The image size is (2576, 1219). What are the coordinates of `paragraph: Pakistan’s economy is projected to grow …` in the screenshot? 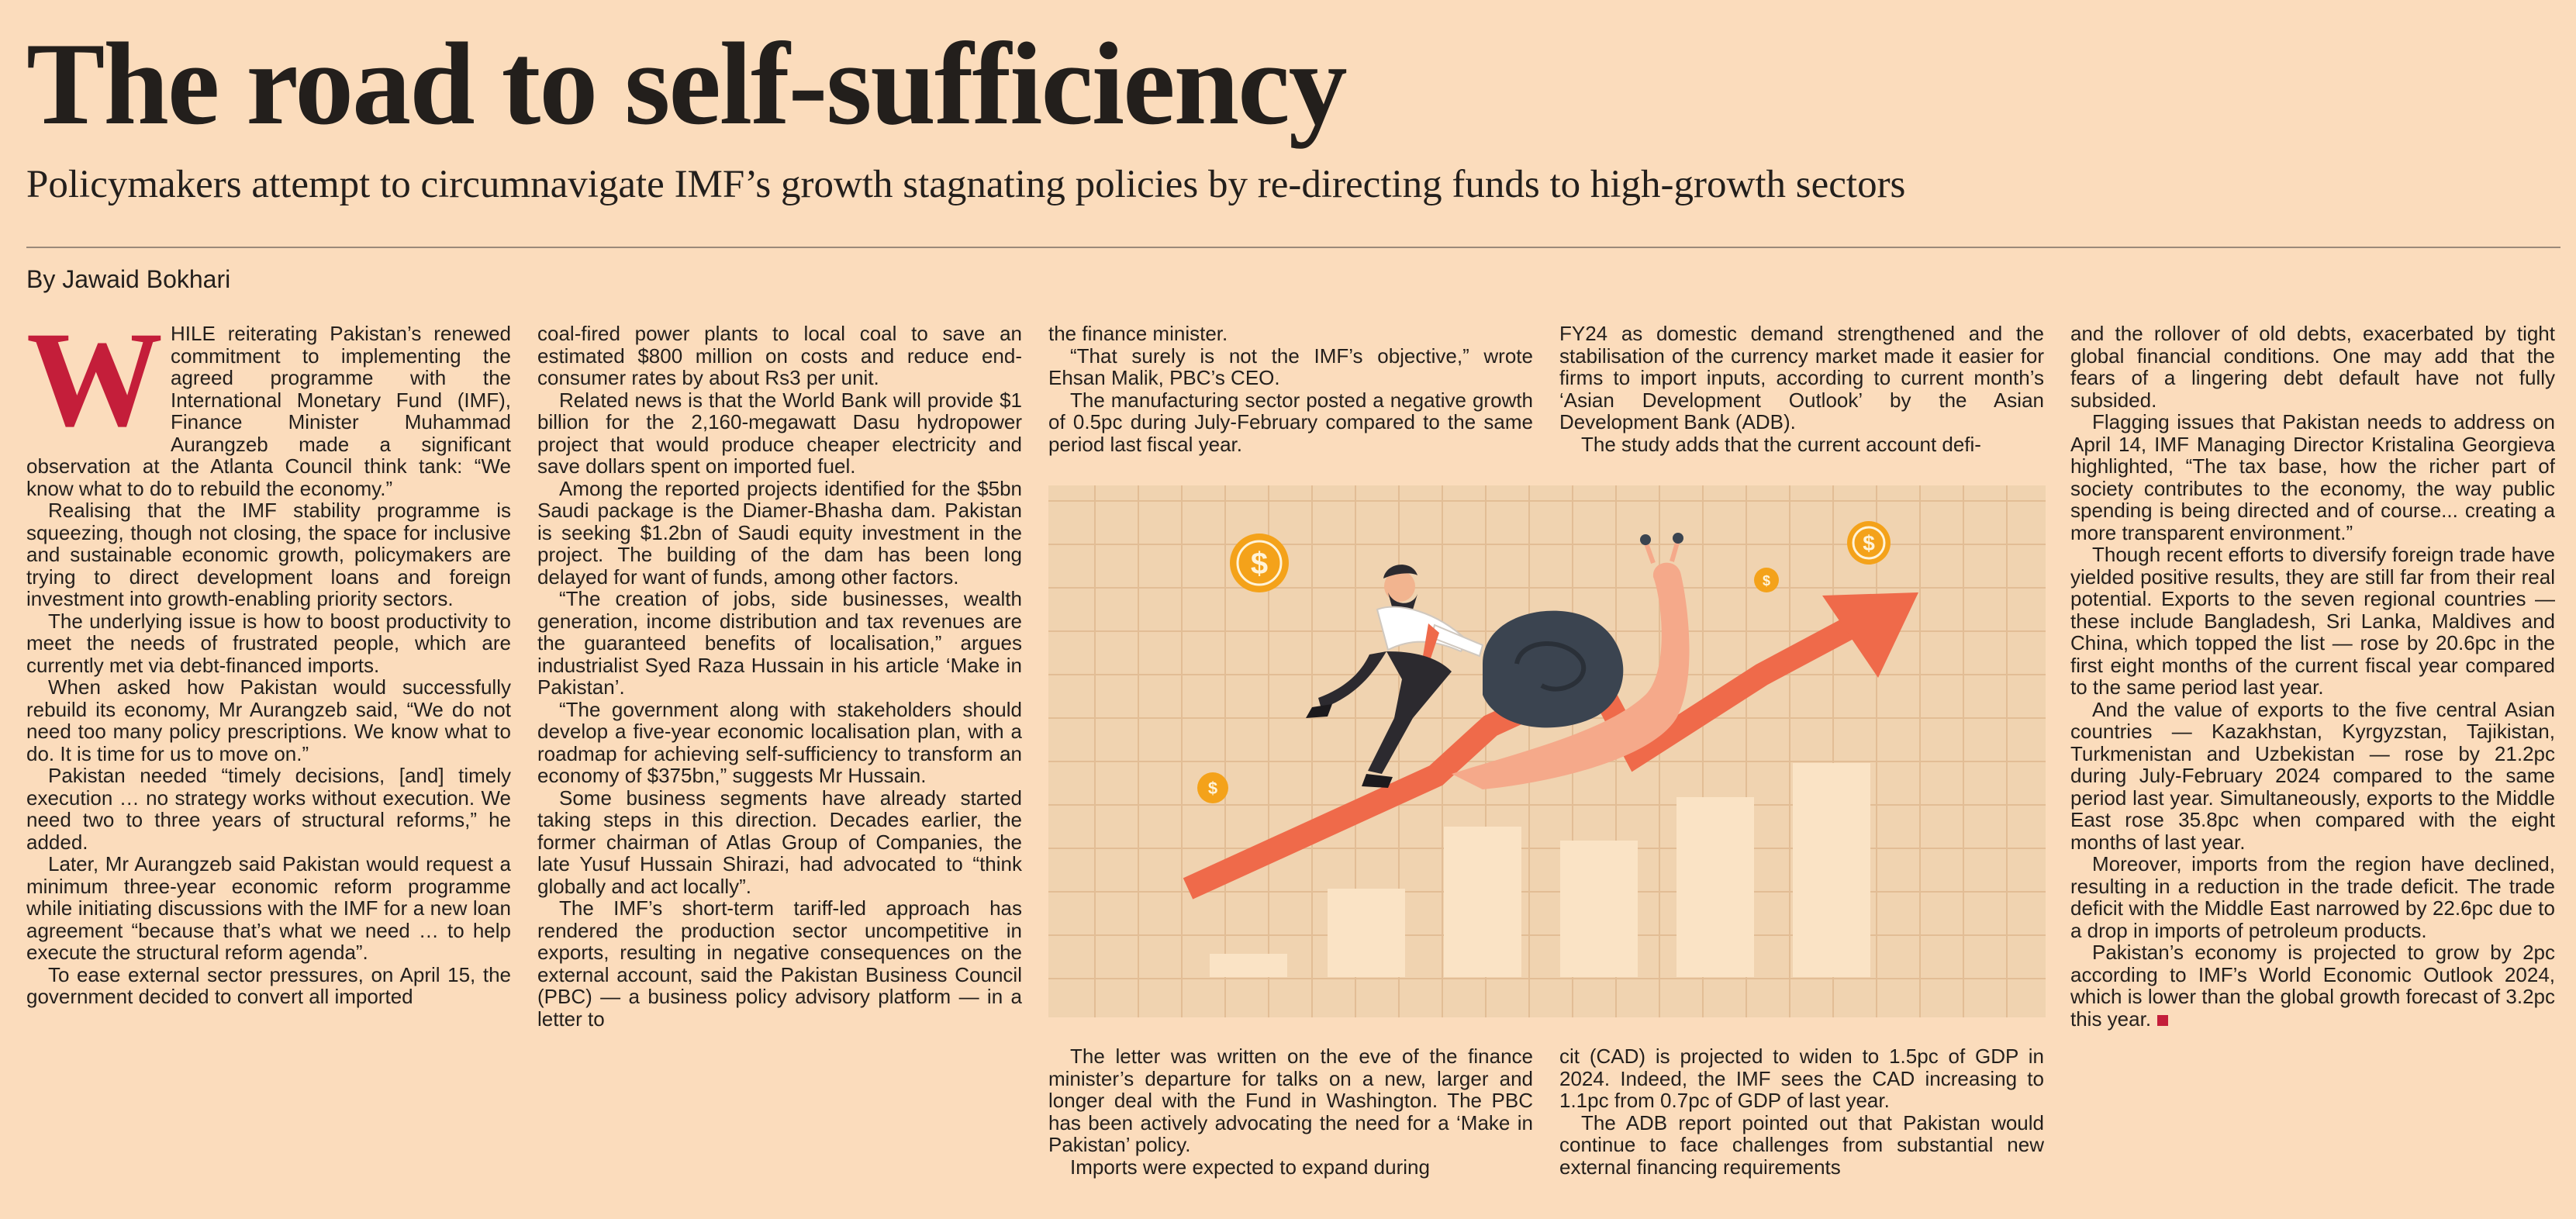 It's located at (2312, 986).